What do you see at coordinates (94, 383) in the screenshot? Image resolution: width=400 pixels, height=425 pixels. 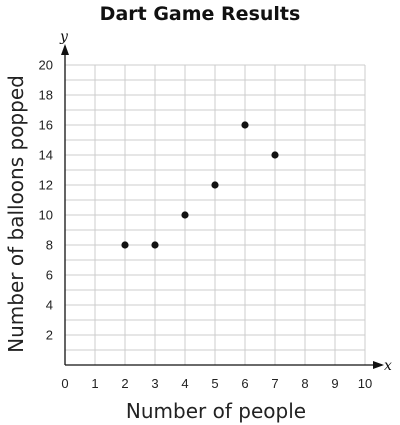 I see `x-tick-label: 1` at bounding box center [94, 383].